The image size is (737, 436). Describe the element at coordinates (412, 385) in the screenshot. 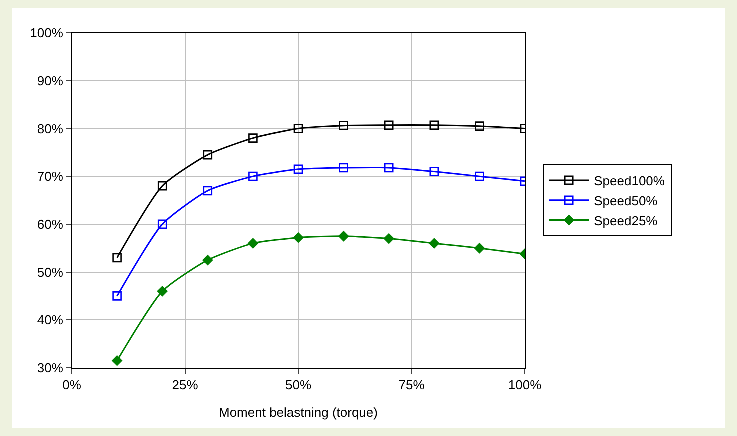

I see `x-tick-label: 75%` at that location.